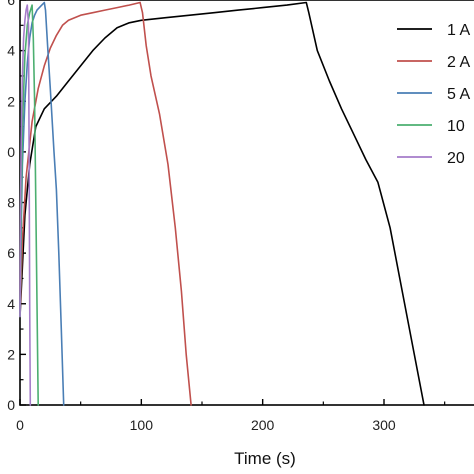  I want to click on legend-label: 2 A, so click(458, 62).